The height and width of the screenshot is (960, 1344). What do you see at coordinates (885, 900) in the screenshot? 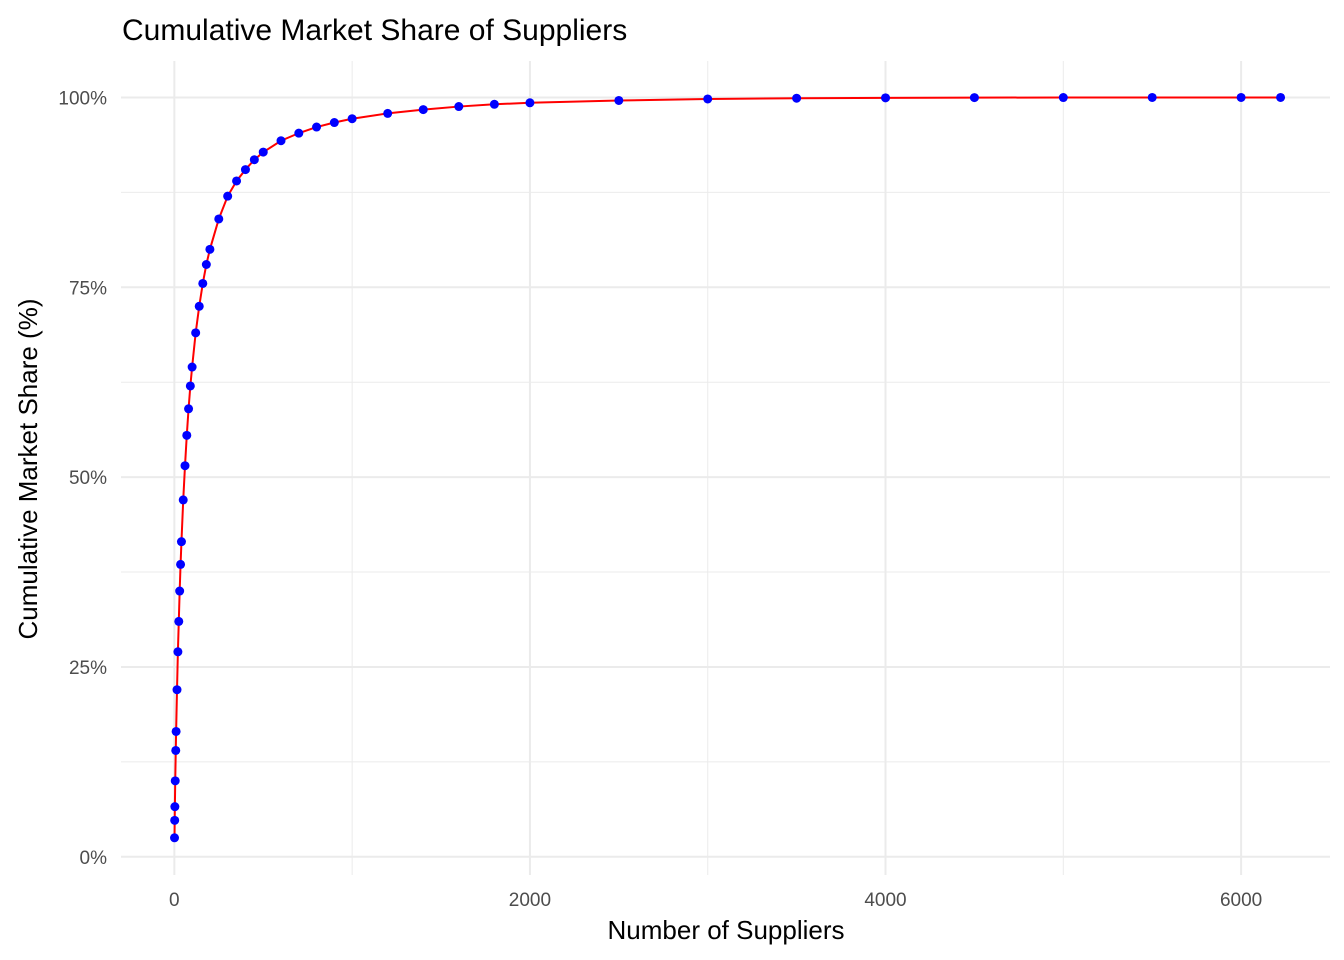
I see `x-tick-label: 4000` at bounding box center [885, 900].